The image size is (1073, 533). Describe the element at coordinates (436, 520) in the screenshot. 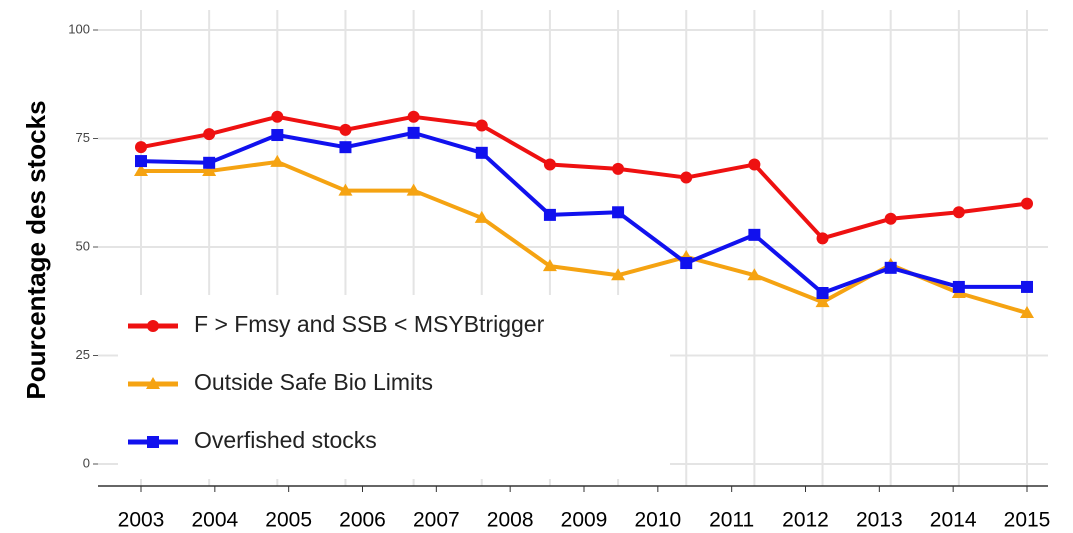

I see `x-tick-label: 2007` at that location.